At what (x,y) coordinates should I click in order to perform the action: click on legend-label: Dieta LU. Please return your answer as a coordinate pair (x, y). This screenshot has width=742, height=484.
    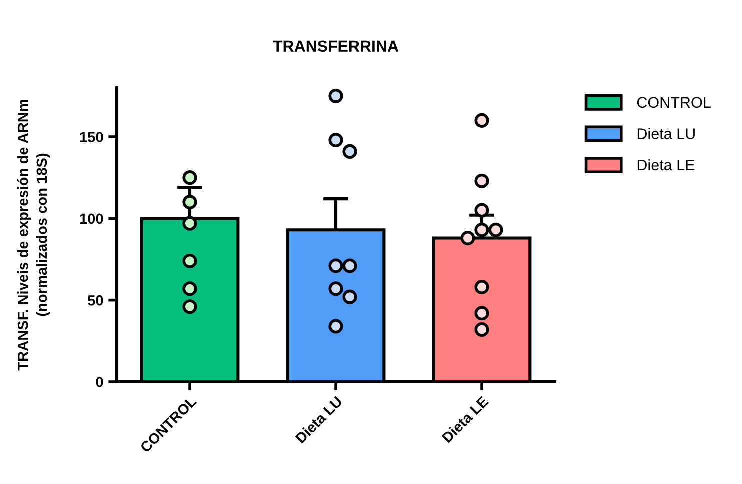
    Looking at the image, I should click on (666, 134).